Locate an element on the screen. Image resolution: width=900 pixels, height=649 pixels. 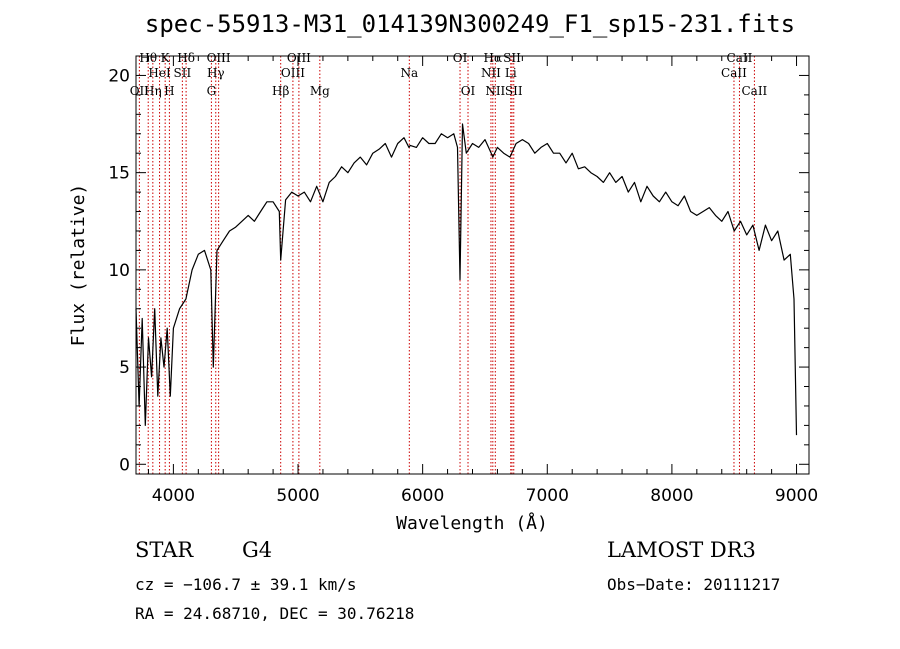
coordinates-readout: RA = 24.68710, DEC = 30.76218 is located at coordinates (275, 613).